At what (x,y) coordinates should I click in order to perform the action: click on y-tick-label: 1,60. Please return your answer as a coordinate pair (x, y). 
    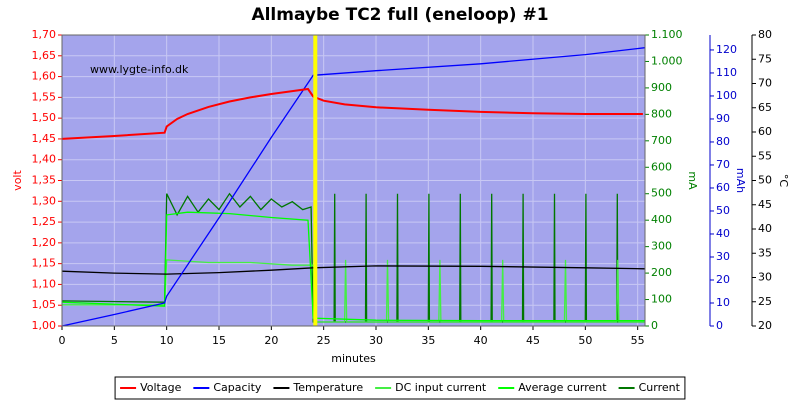
    Looking at the image, I should click on (44, 76).